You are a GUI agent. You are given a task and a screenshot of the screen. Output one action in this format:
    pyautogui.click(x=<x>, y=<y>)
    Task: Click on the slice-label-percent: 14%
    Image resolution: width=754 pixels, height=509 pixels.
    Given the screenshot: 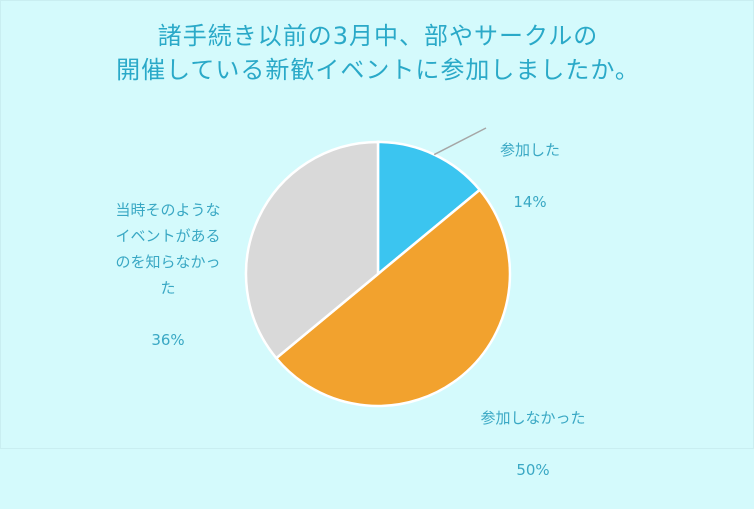 What is the action you would take?
    pyautogui.click(x=530, y=202)
    